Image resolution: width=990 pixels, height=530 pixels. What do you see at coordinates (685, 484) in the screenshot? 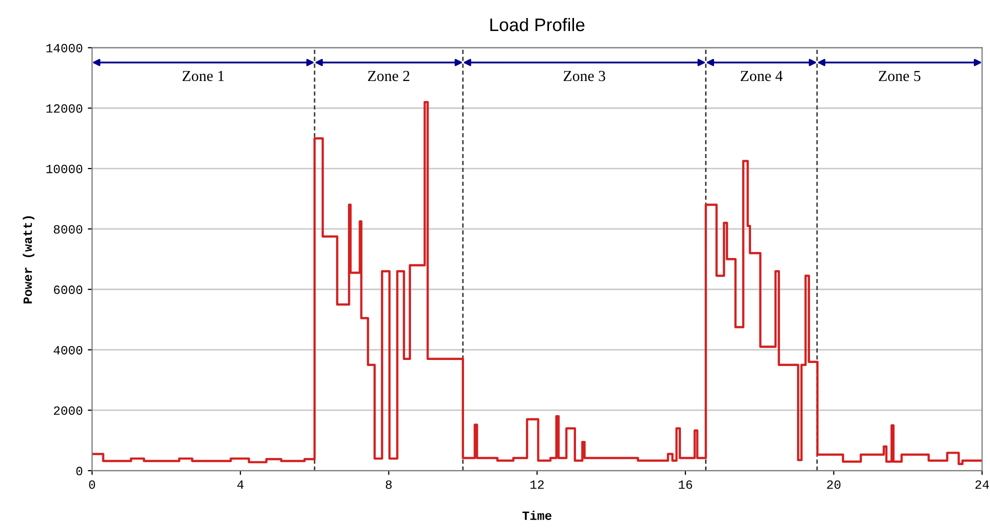
I see `x-tick-label: 16` at bounding box center [685, 484].